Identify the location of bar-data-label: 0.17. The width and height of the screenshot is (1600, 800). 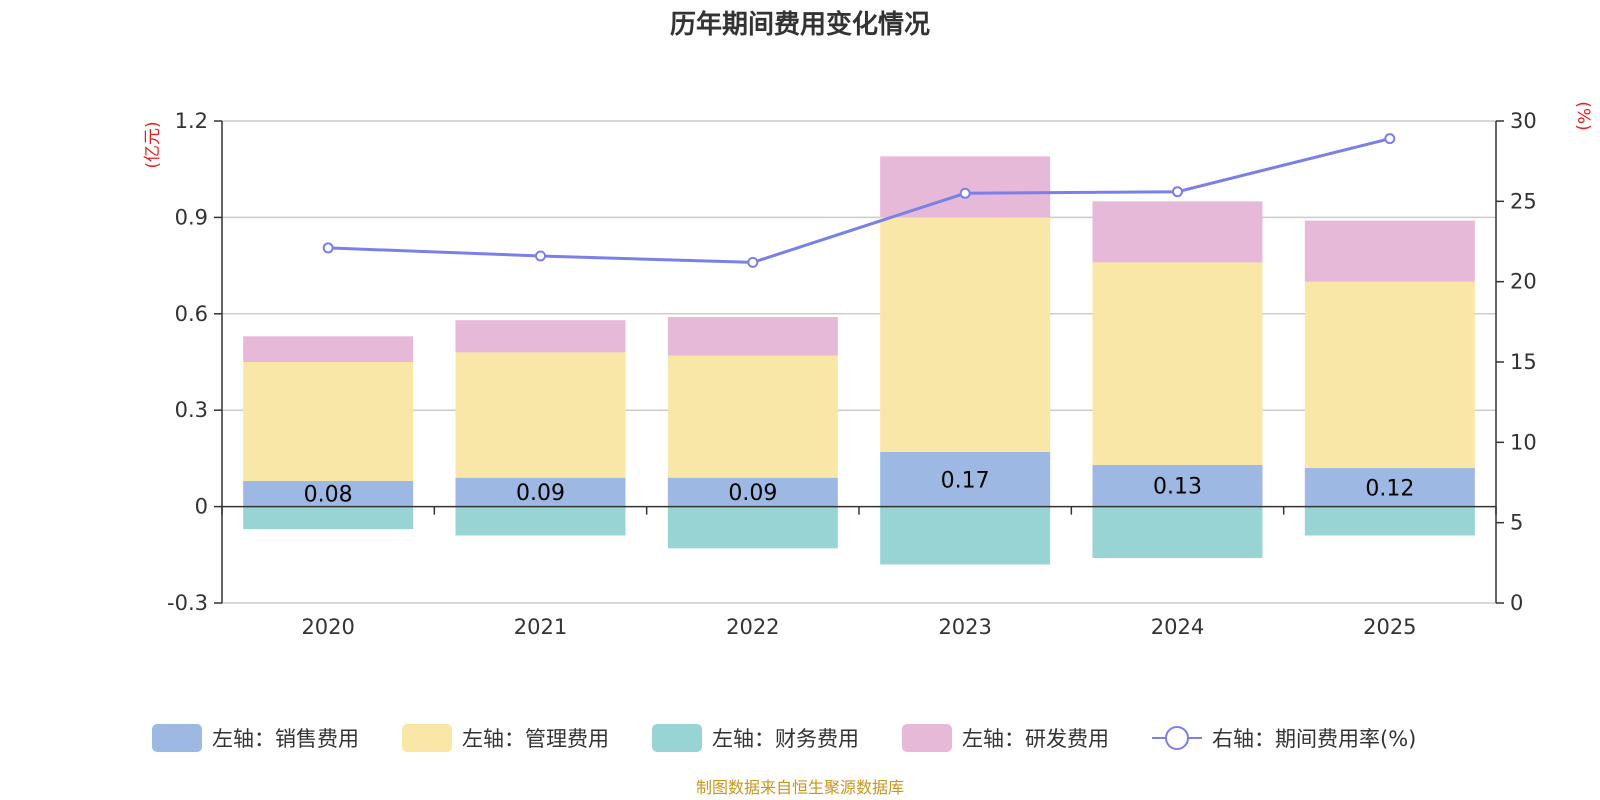
(965, 480).